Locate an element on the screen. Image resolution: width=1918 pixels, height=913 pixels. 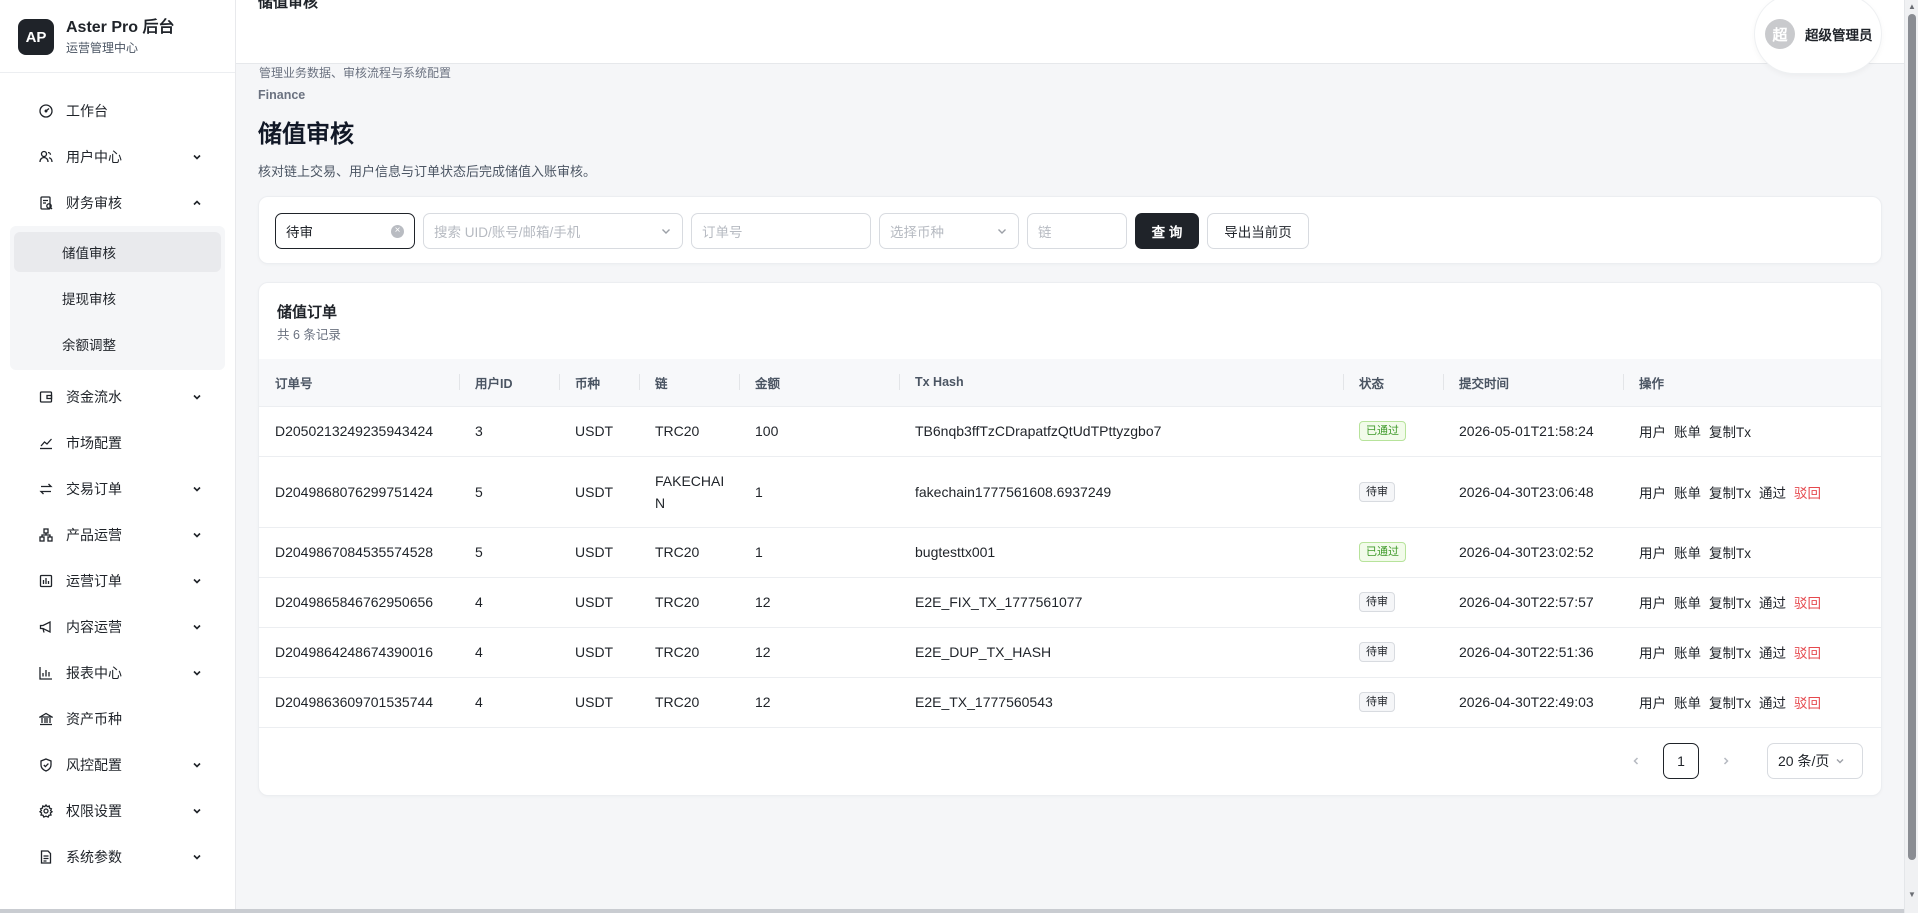
clear-icon: × is located at coordinates (397, 231).